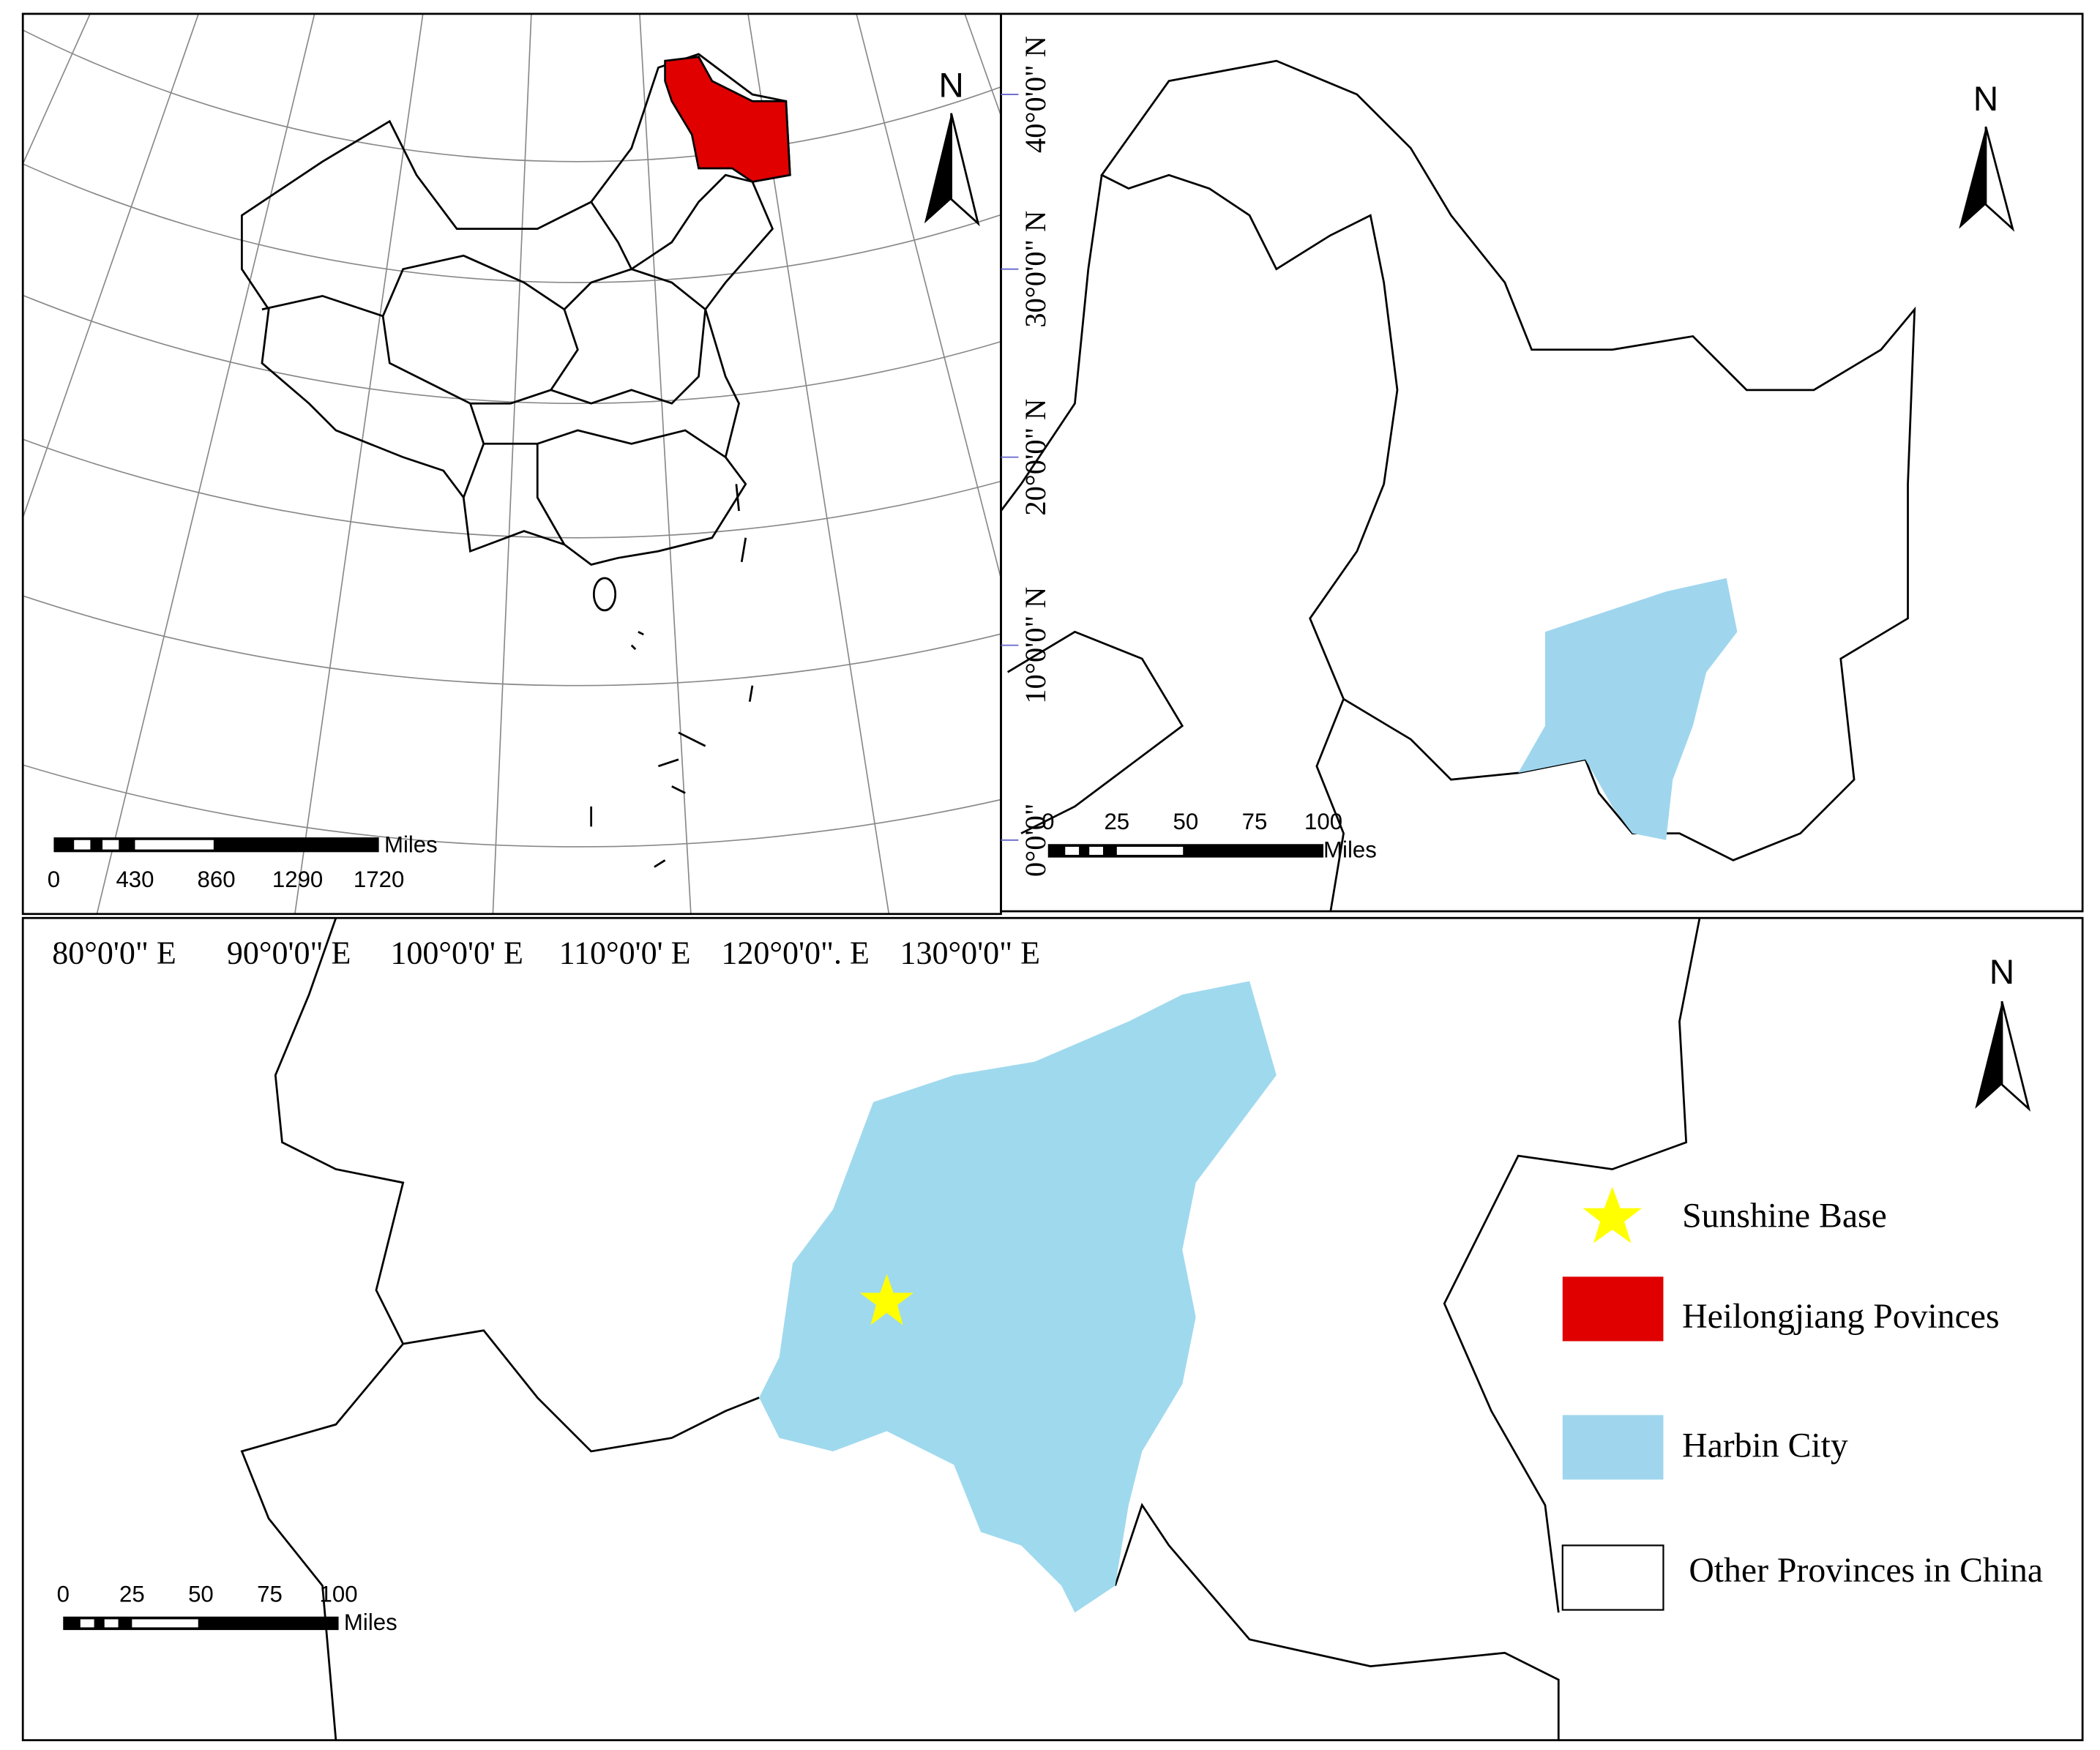  Describe the element at coordinates (1613, 1215) in the screenshot. I see `legend-star` at that location.